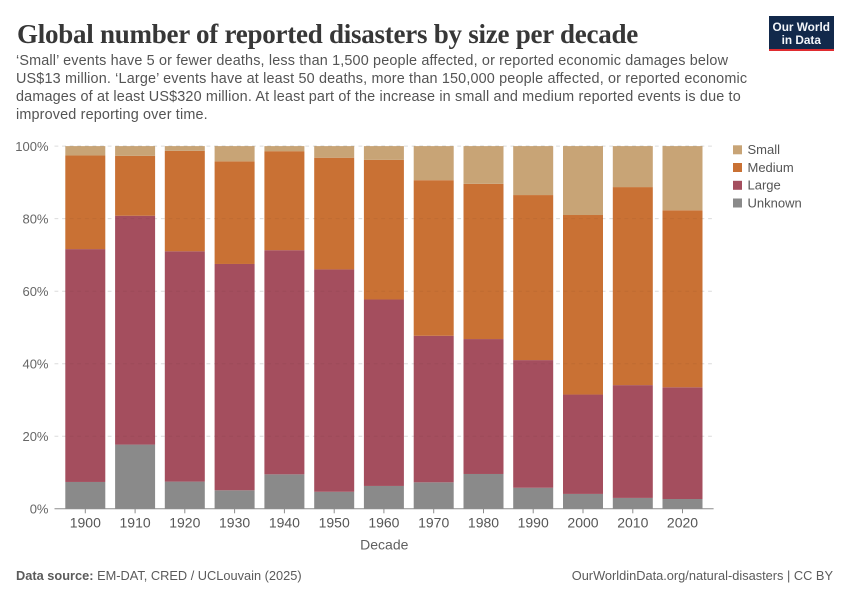 This screenshot has height=600, width=850. What do you see at coordinates (632, 523) in the screenshot?
I see `svg-text: 2010` at bounding box center [632, 523].